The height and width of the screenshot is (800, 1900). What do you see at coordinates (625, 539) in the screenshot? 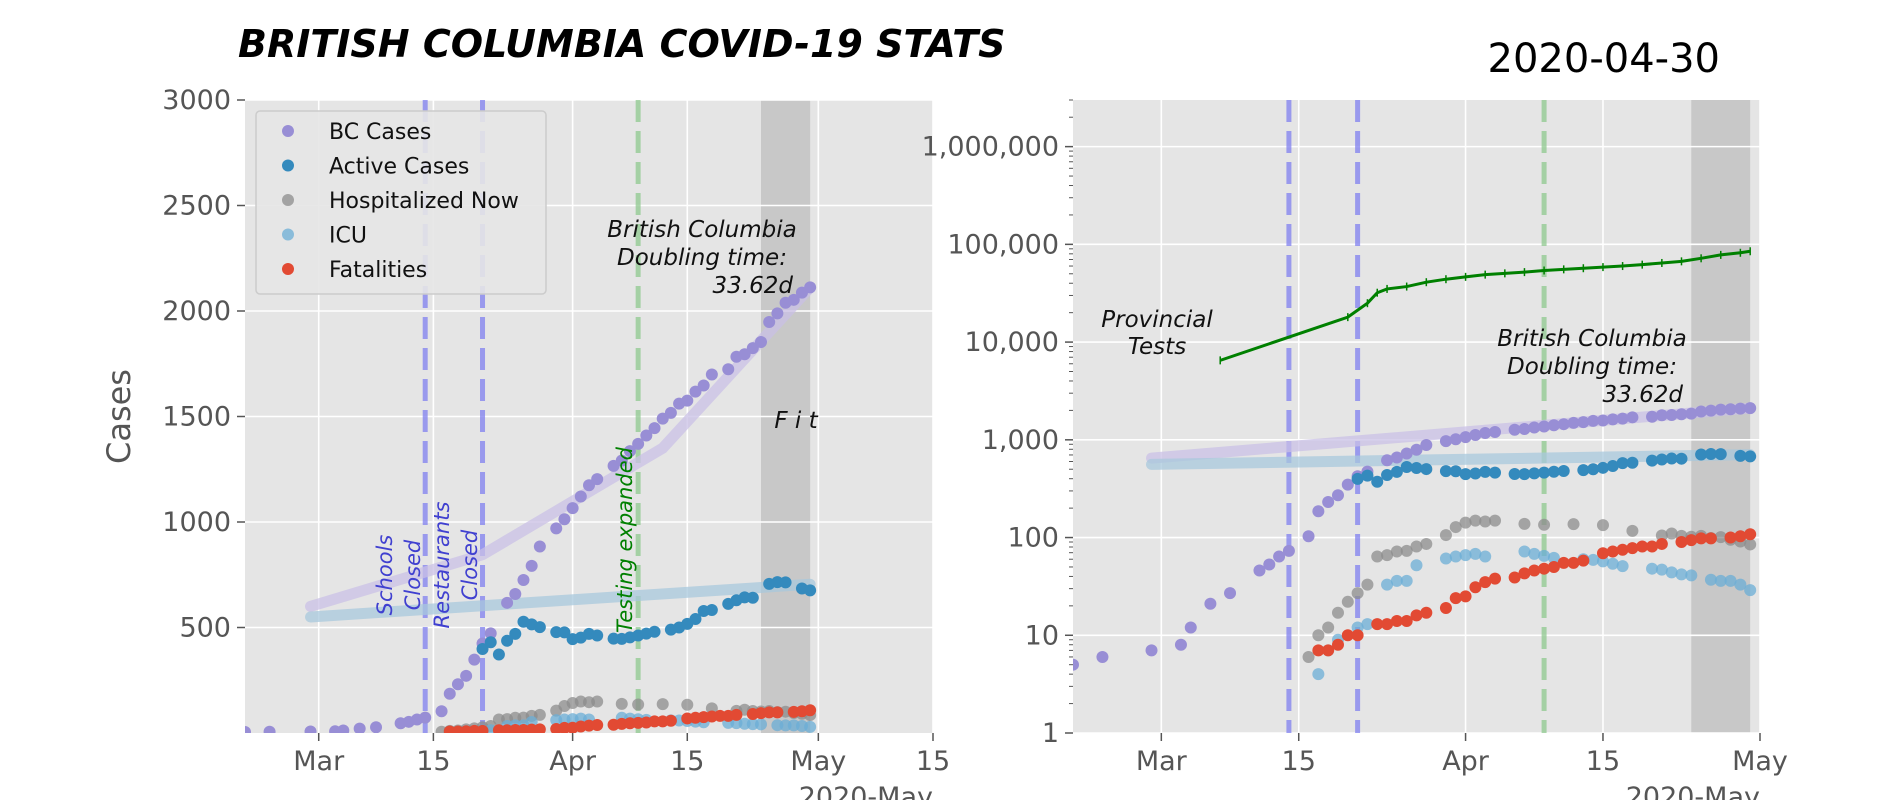
I see `testing-expanded-annotation: Testing expanded` at bounding box center [625, 539].